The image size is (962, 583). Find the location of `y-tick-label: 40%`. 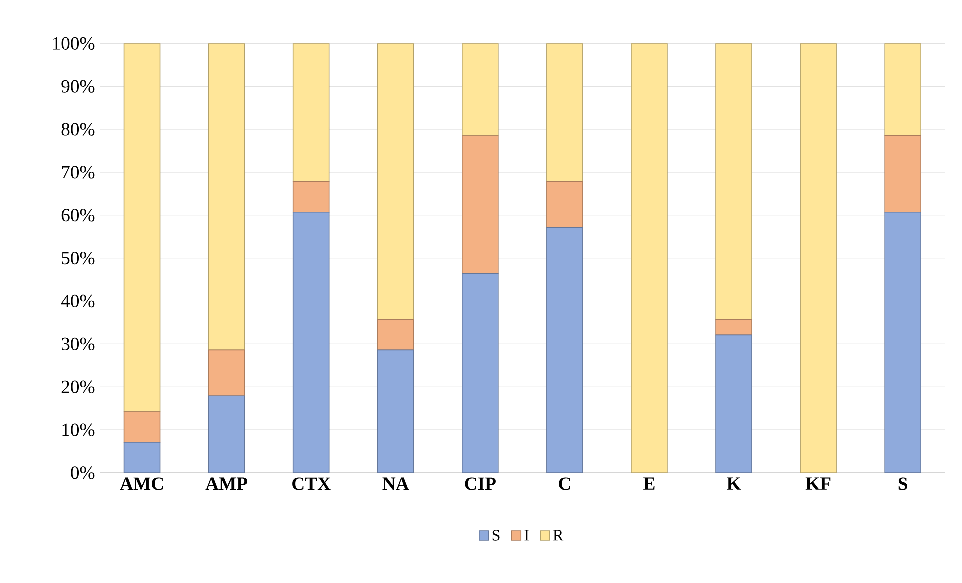

y-tick-label: 40% is located at coordinates (78, 301).